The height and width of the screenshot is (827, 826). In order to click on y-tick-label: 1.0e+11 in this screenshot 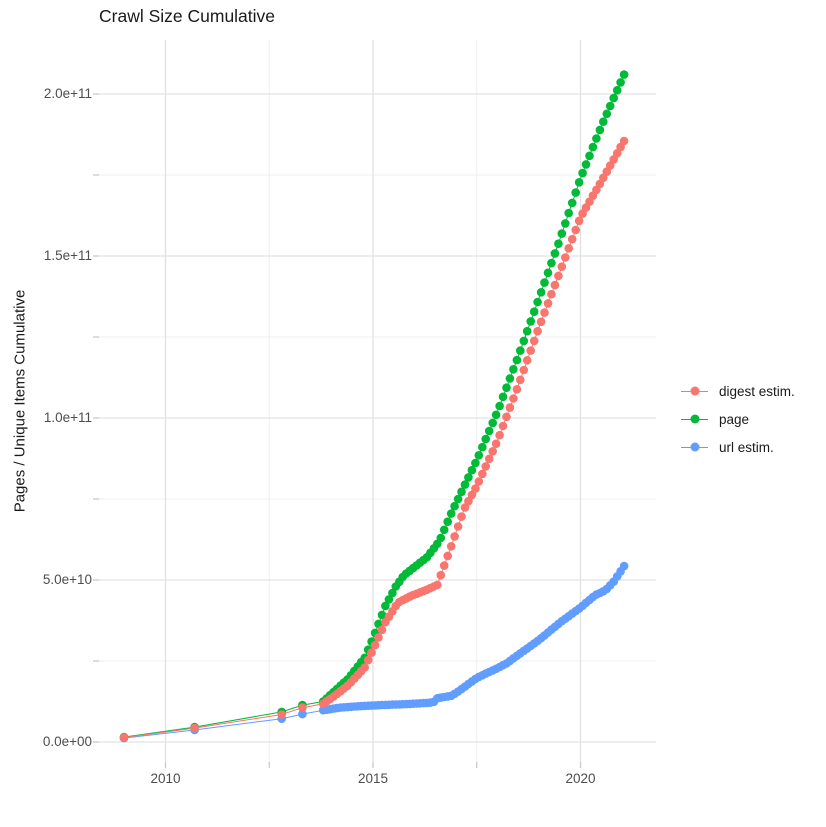, I will do `click(67, 417)`.